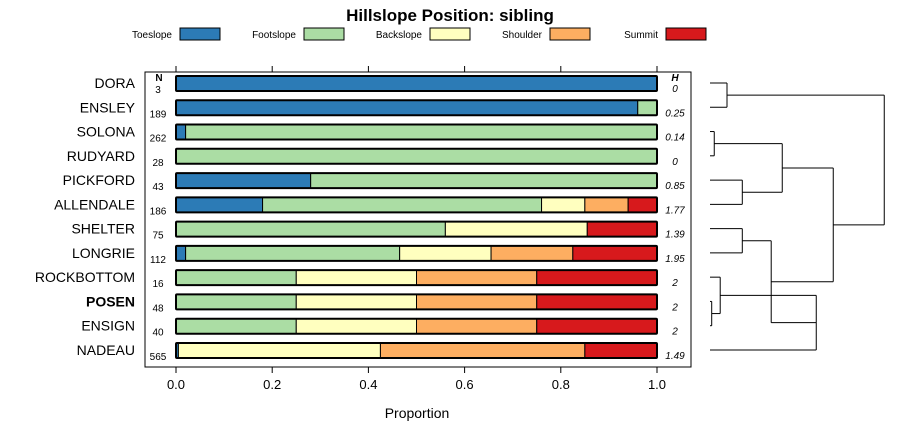 This screenshot has height=440, width=900. What do you see at coordinates (324, 34) in the screenshot?
I see `legend-swatch-footslope` at bounding box center [324, 34].